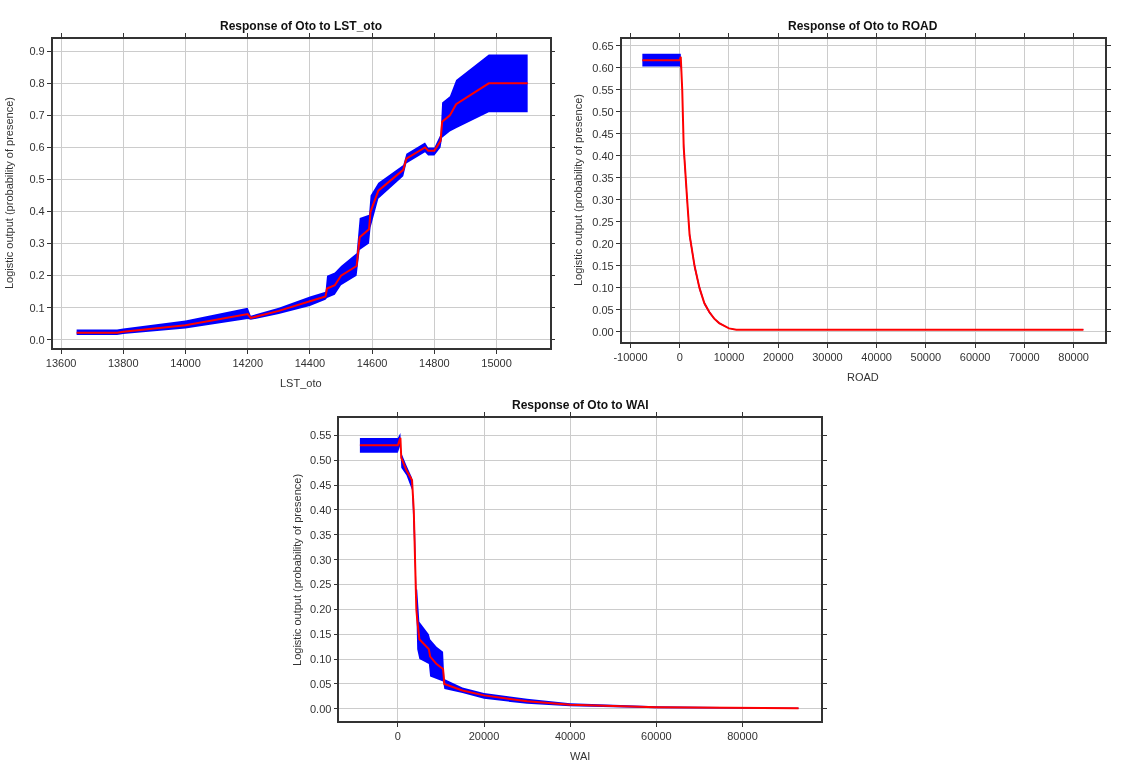  I want to click on y-tick-label: 0.65, so click(603, 45).